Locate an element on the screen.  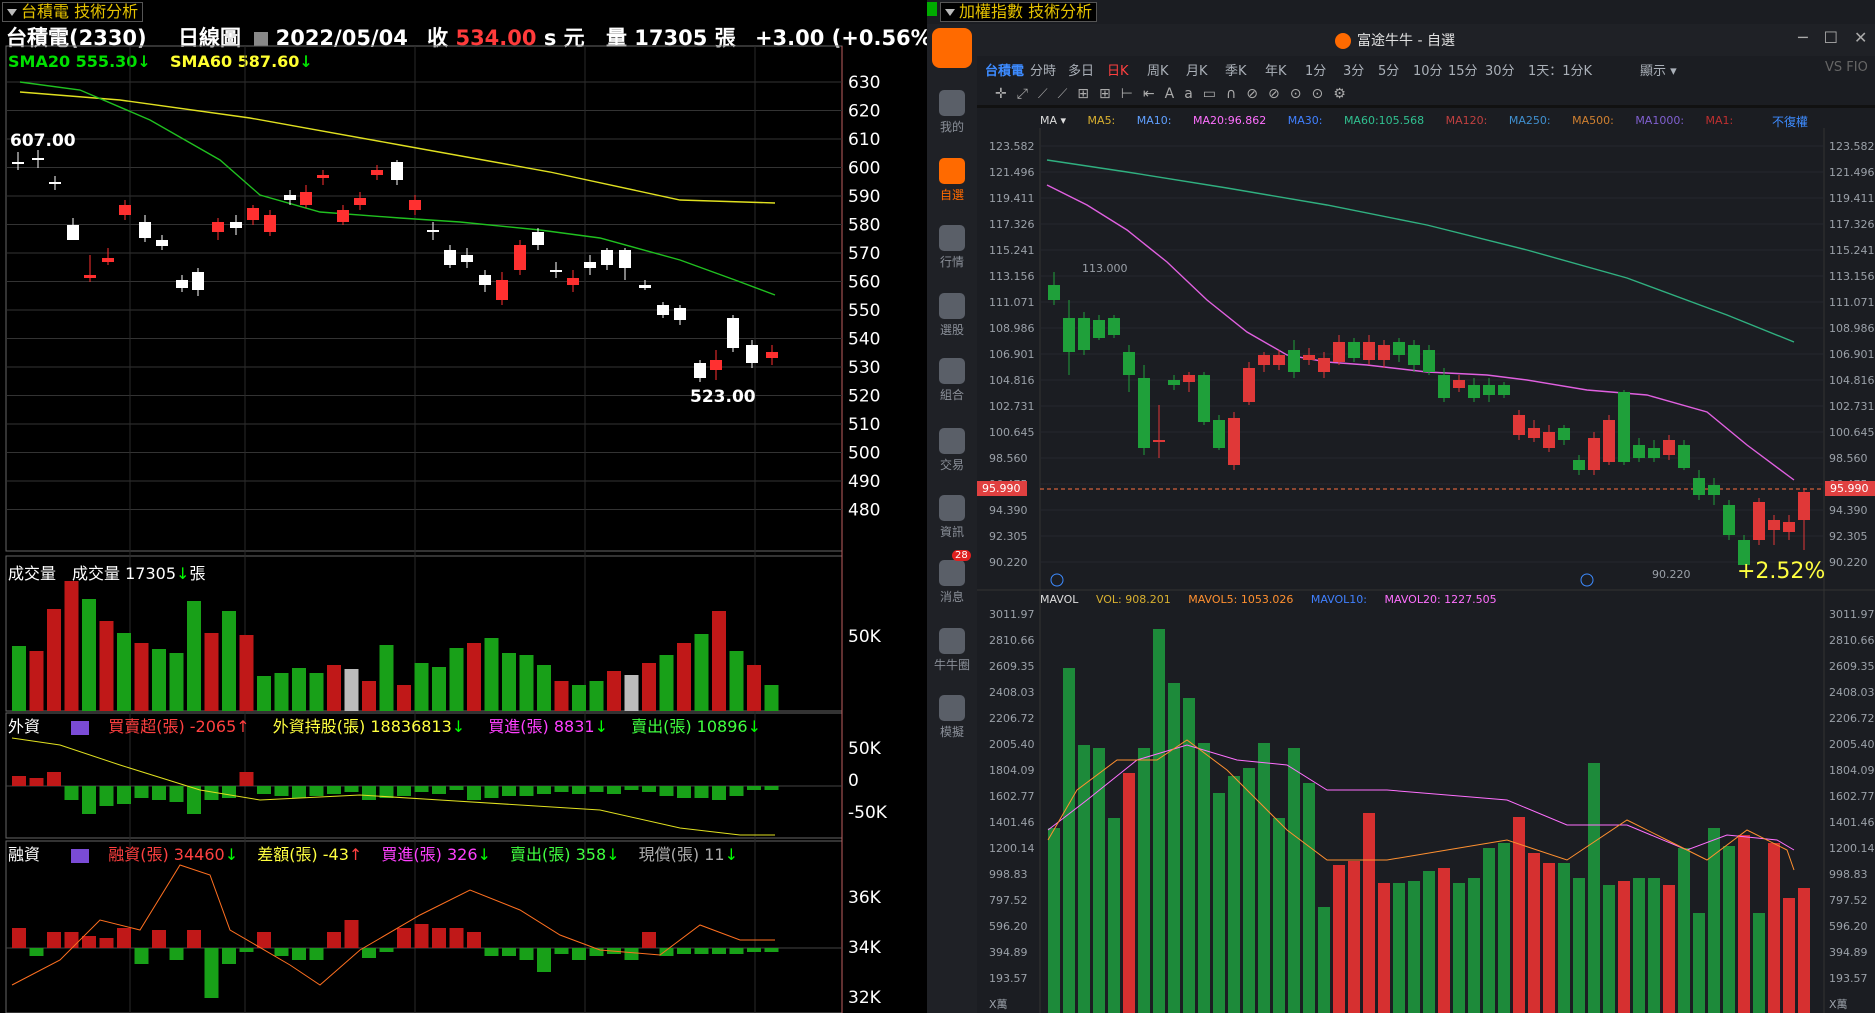
sidebar-item-5: 交易 is located at coordinates (952, 450).